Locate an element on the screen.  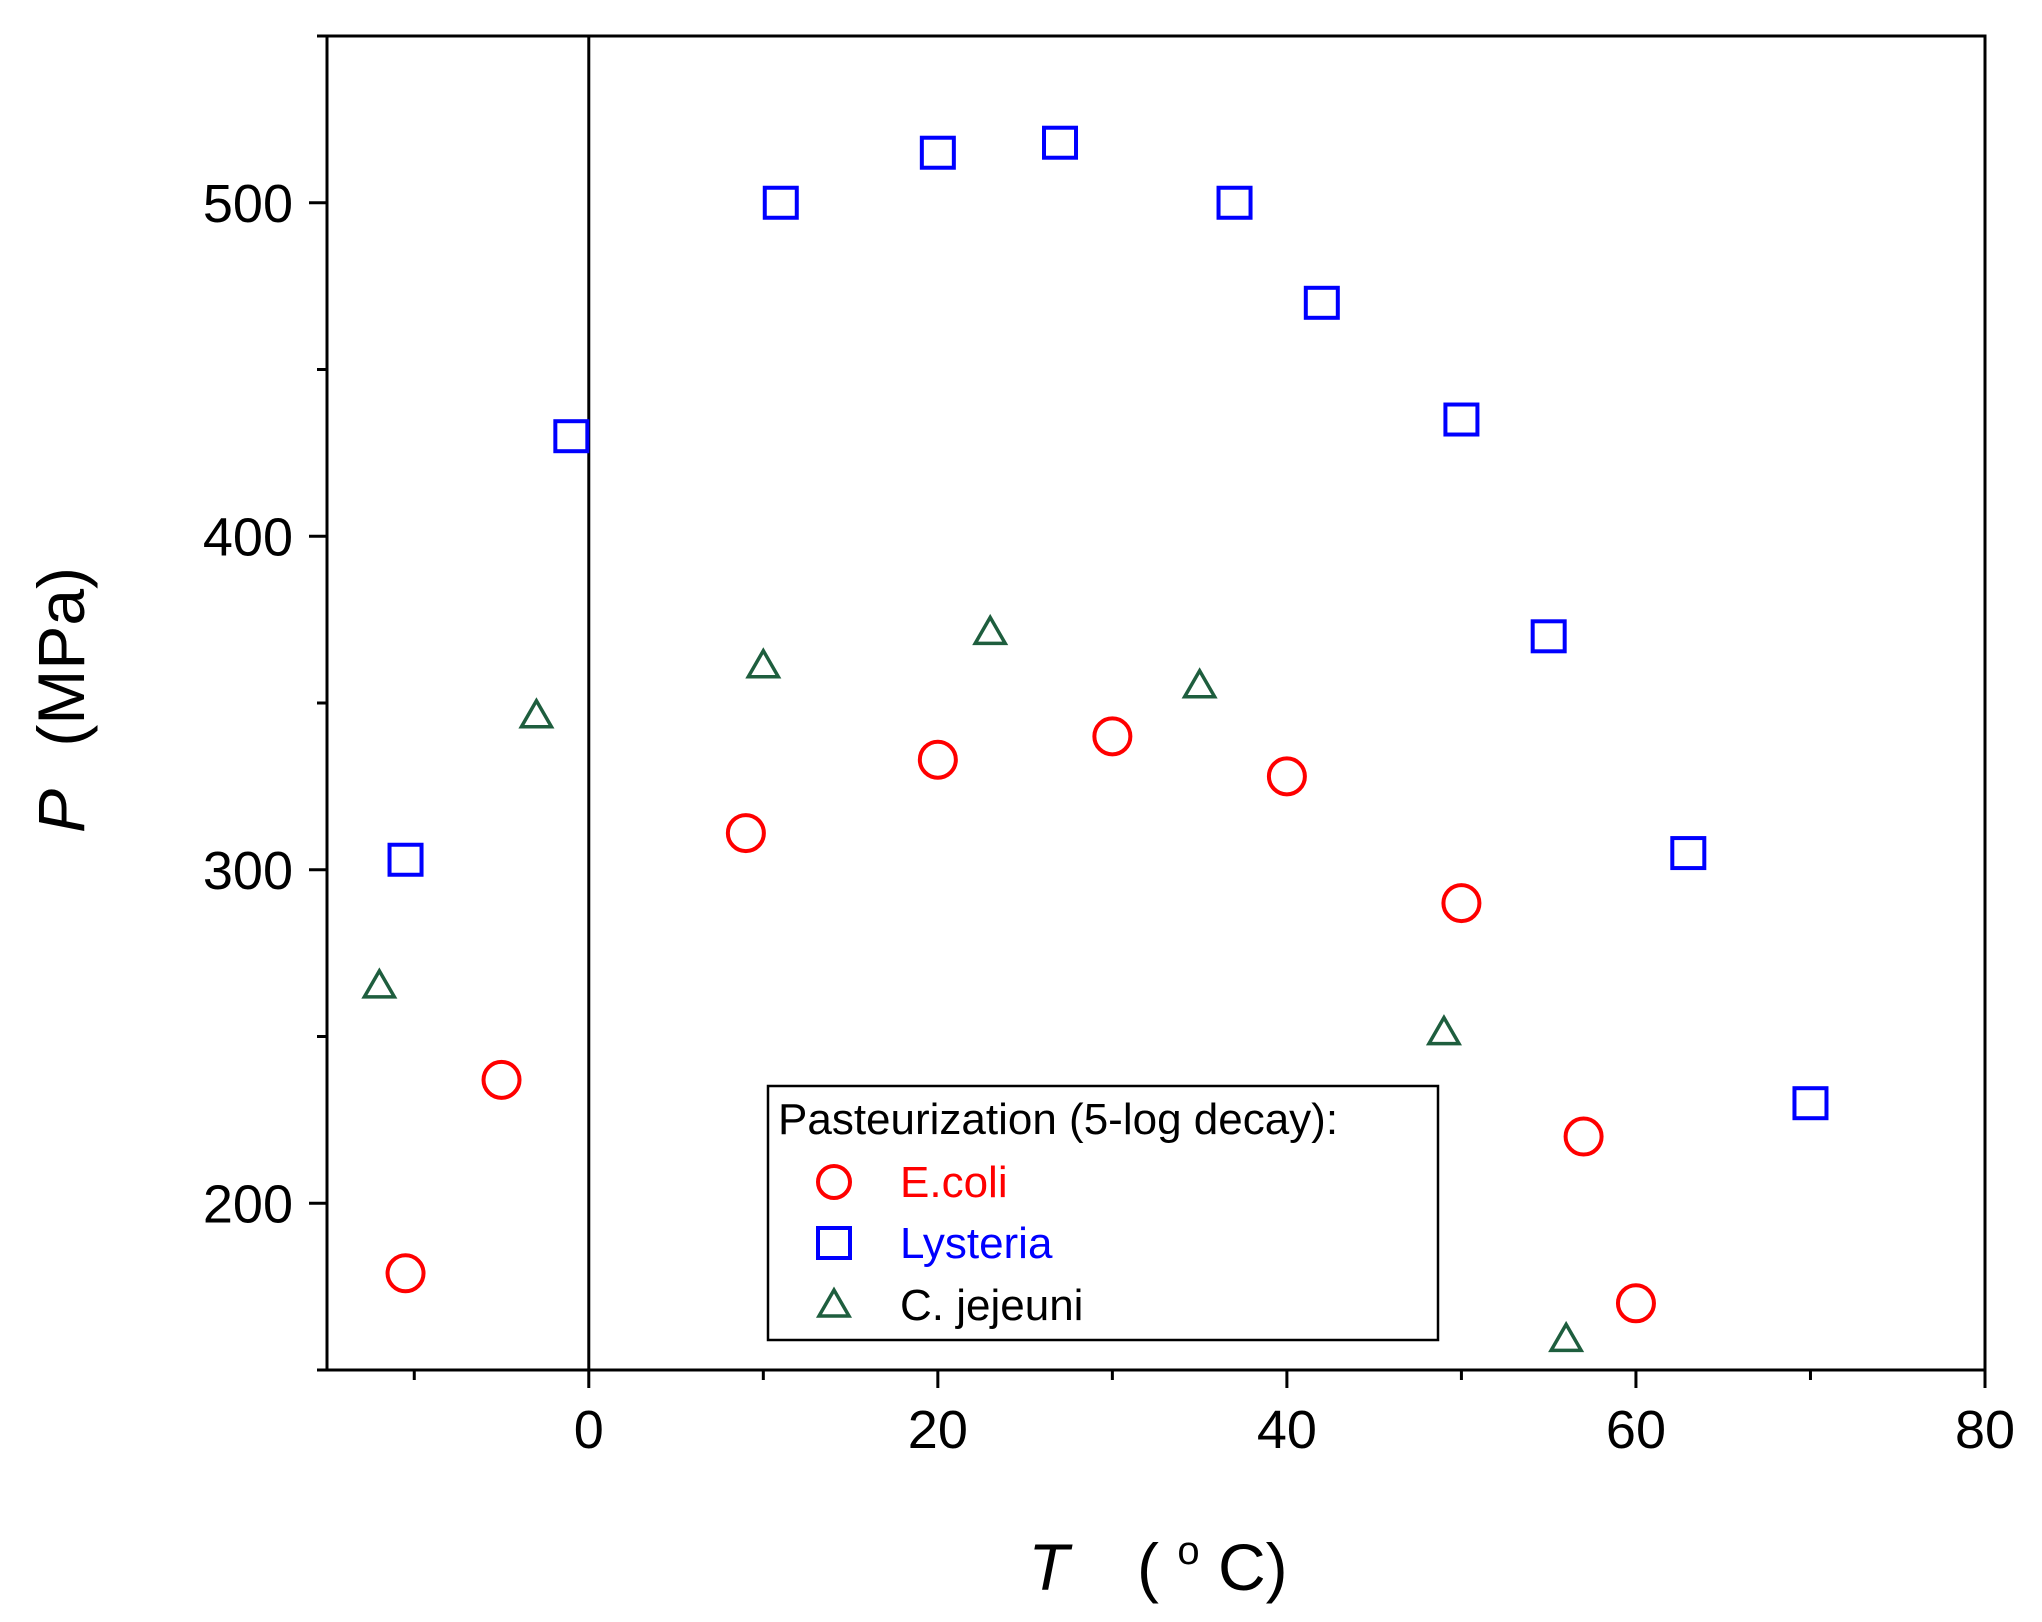
legend-label-ecoli: E.coli is located at coordinates (954, 1182).